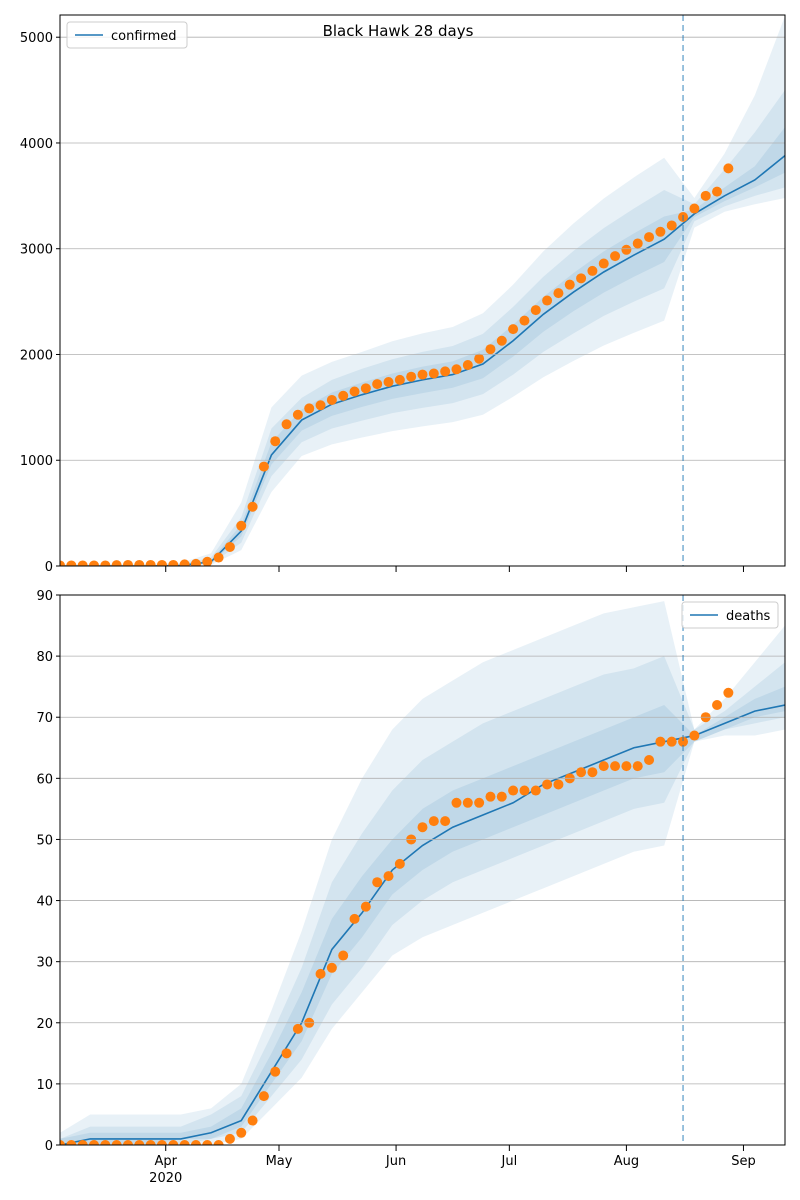 The height and width of the screenshot is (1200, 800). Describe the element at coordinates (165, 1170) in the screenshot. I see `x-tick-label: Apr 2020` at that location.